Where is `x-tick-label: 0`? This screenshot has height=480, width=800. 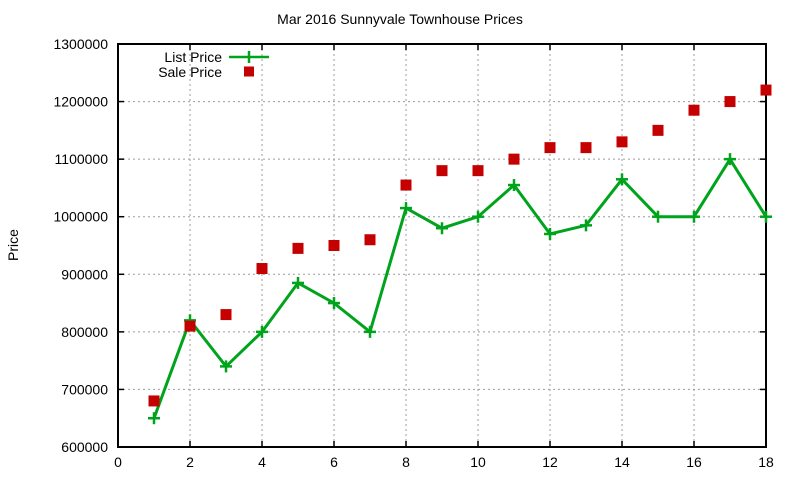 x-tick-label: 0 is located at coordinates (118, 462).